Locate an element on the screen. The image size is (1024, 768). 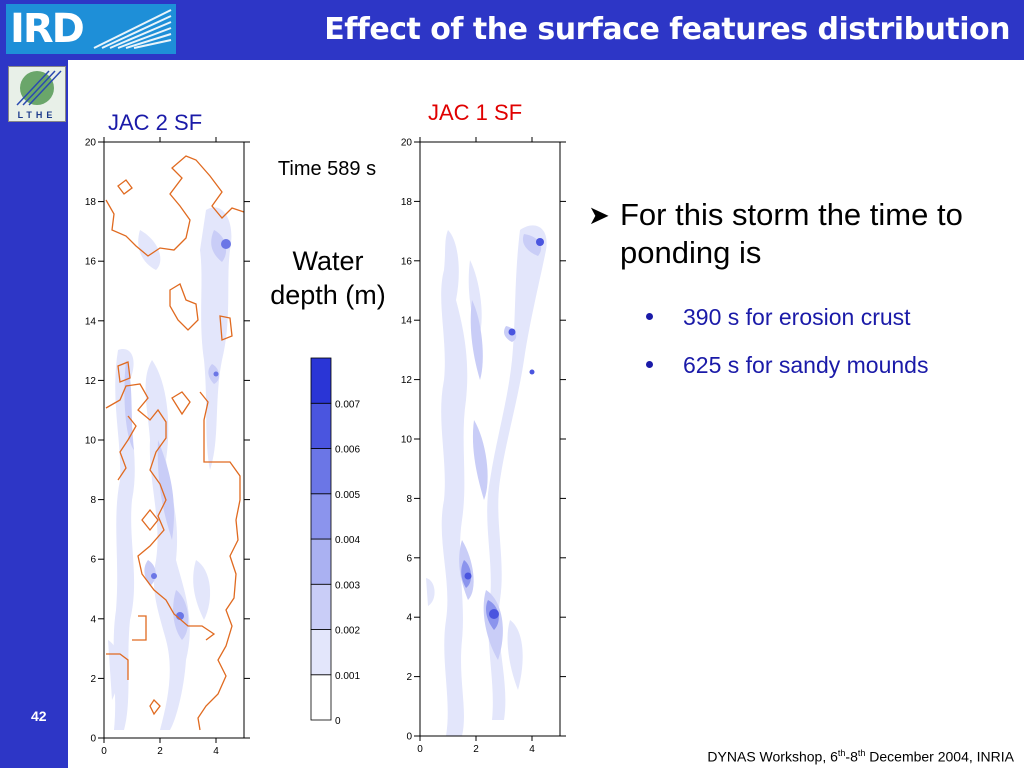
right-y-tick-label: 2 is located at coordinates (409, 677).